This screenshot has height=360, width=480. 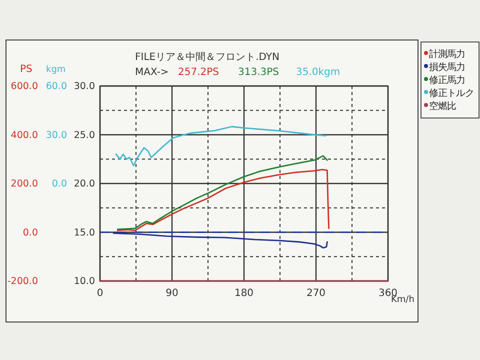 I want to click on y-axis-title: PS, so click(x=26, y=69).